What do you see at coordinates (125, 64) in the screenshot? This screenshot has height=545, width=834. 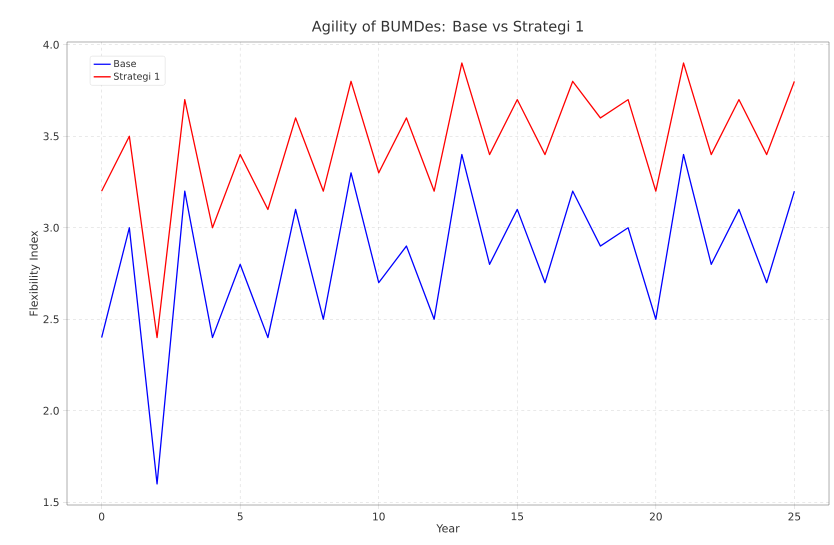 I see `legend-label: Base` at bounding box center [125, 64].